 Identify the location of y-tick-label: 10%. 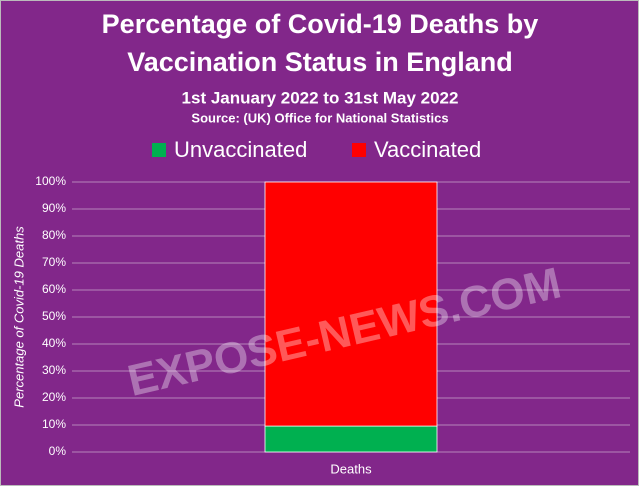
(54, 424).